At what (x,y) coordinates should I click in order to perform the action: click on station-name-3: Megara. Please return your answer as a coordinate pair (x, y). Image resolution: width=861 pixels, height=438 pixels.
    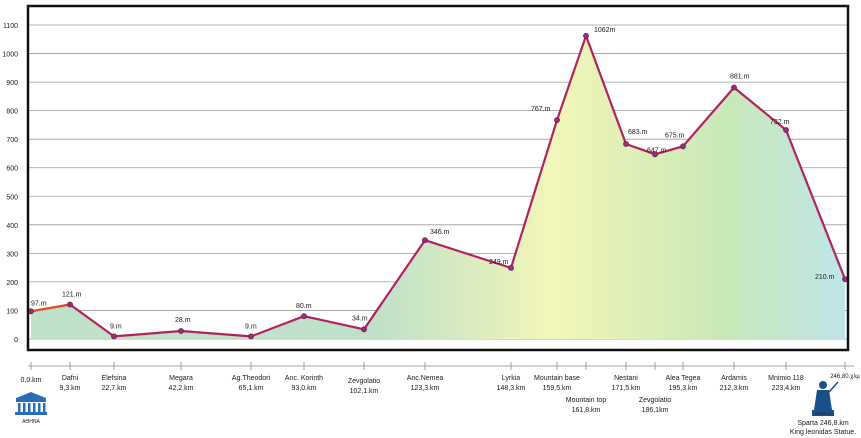
    Looking at the image, I should click on (181, 378).